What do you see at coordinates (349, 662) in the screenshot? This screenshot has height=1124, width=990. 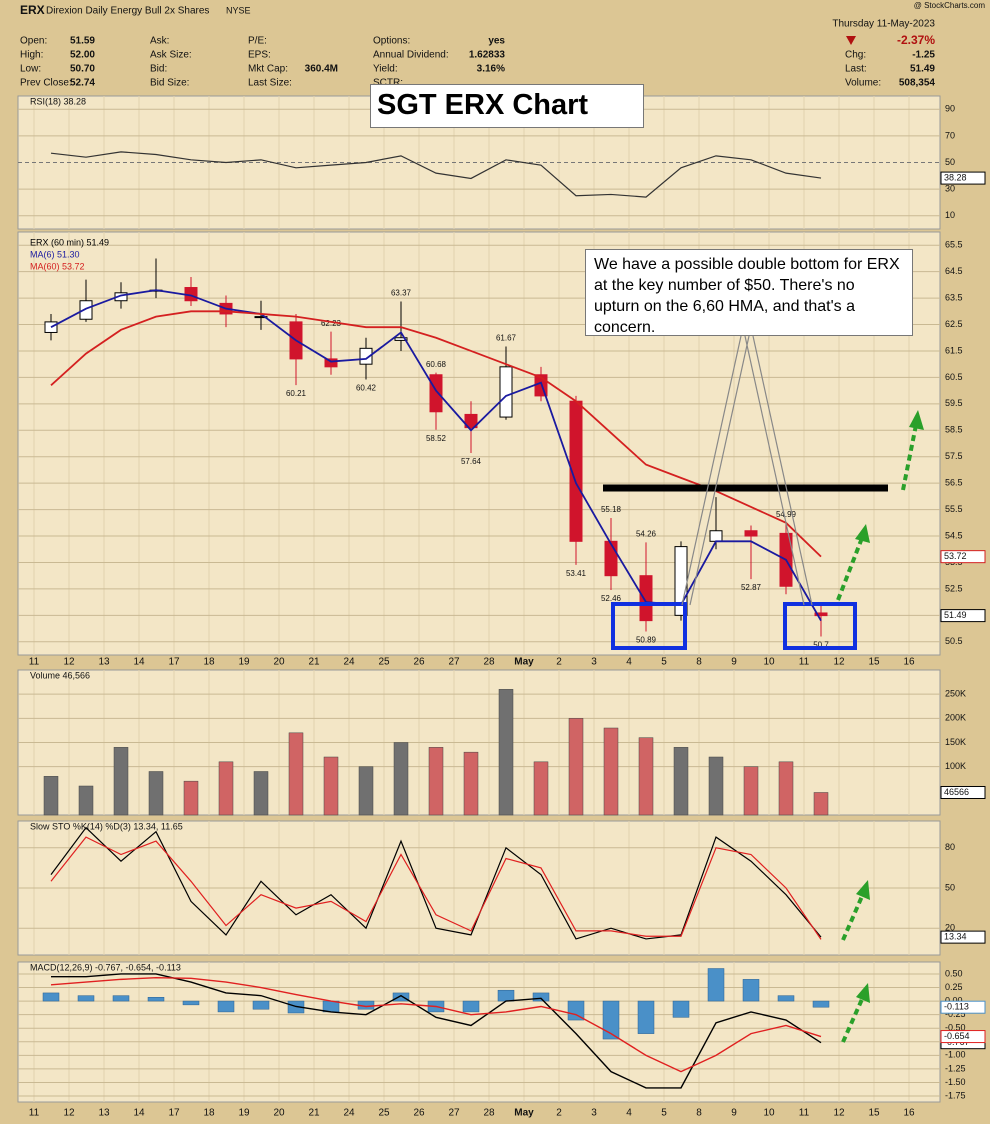 I see `x-tick-label: 24` at bounding box center [349, 662].